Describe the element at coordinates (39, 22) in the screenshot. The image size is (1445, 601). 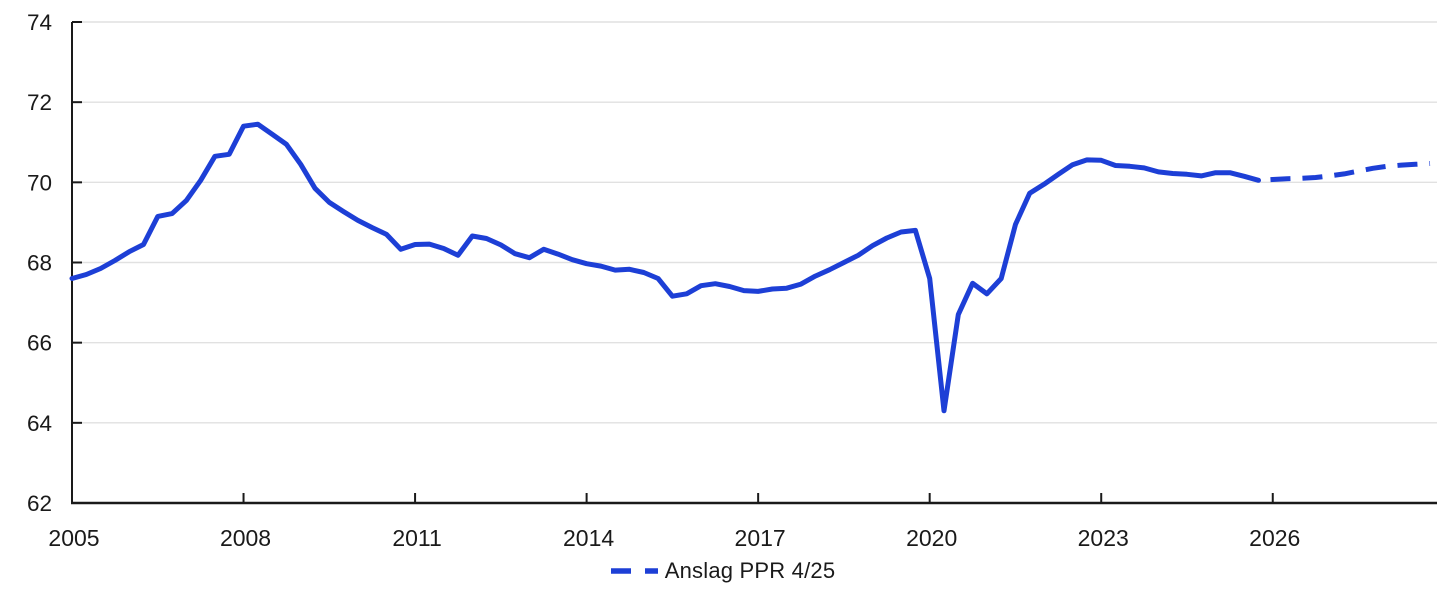
I see `y-axis-label: 74` at that location.